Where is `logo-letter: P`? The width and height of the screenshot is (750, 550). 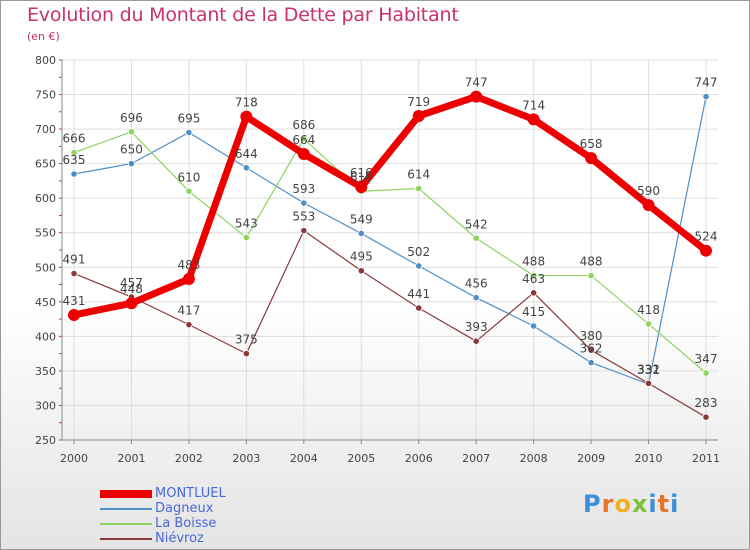
logo-letter: P is located at coordinates (592, 504).